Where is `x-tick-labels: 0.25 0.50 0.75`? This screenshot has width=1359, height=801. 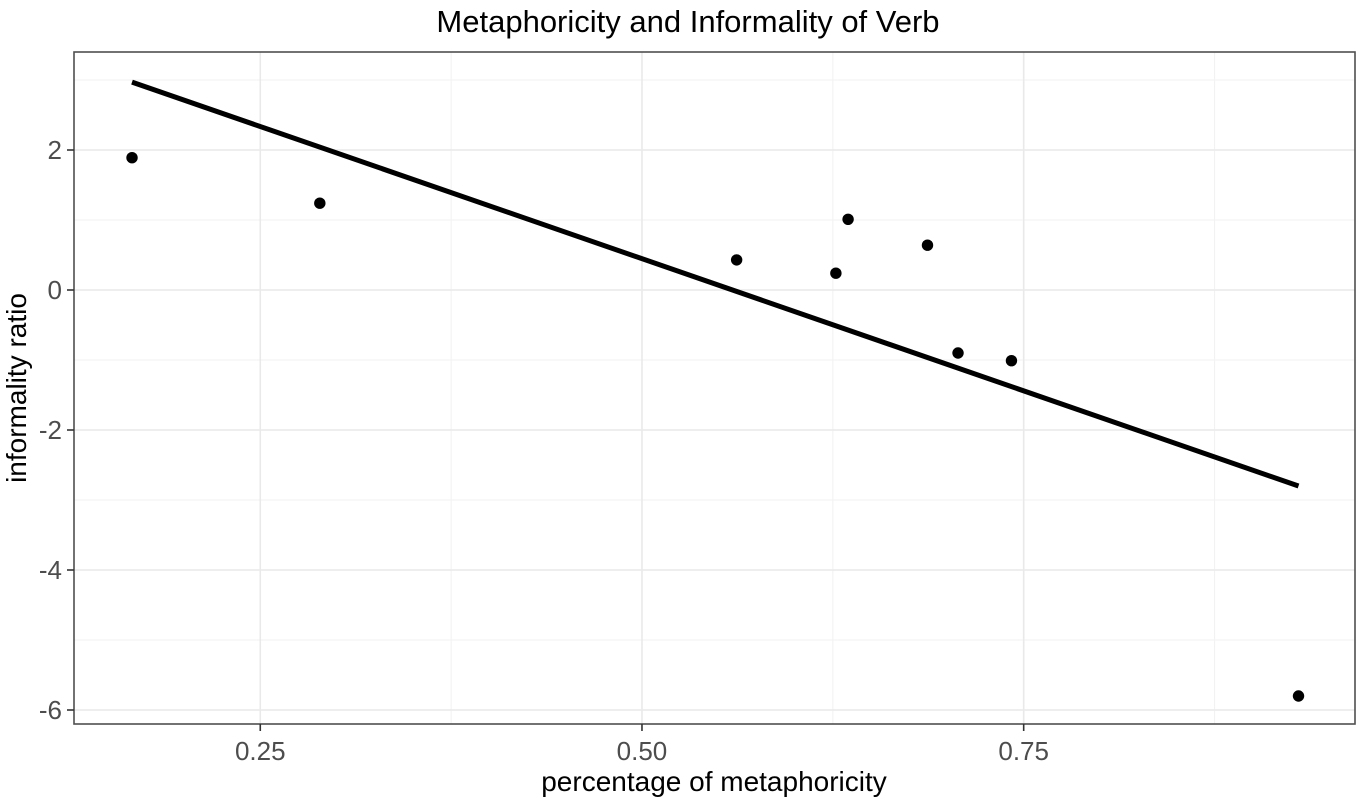
x-tick-labels: 0.25 0.50 0.75 is located at coordinates (642, 751).